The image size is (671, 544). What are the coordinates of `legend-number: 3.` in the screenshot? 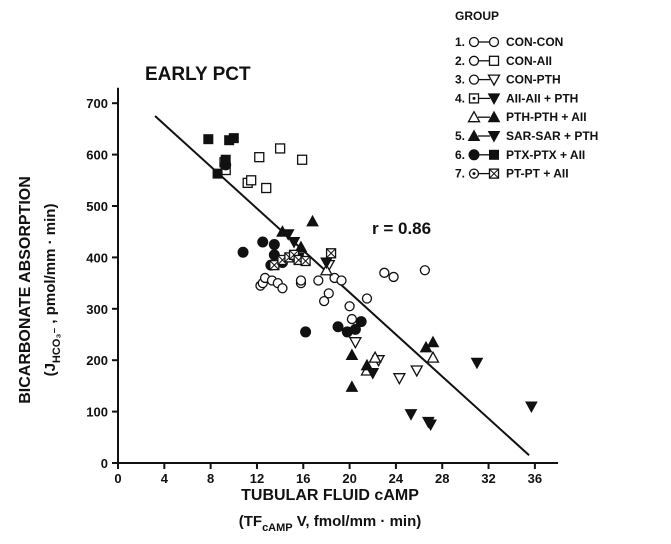 It's located at (460, 80).